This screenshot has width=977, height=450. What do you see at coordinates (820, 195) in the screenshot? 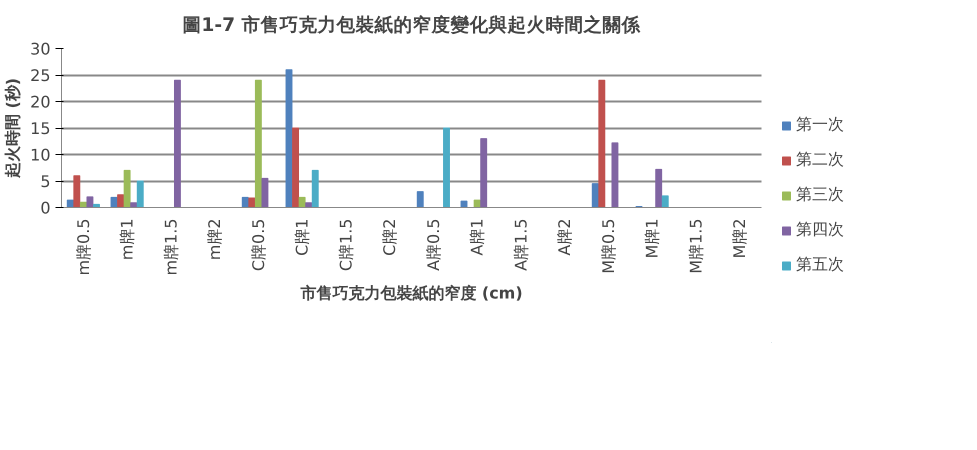
I see `legend-label: 第三次` at bounding box center [820, 195].